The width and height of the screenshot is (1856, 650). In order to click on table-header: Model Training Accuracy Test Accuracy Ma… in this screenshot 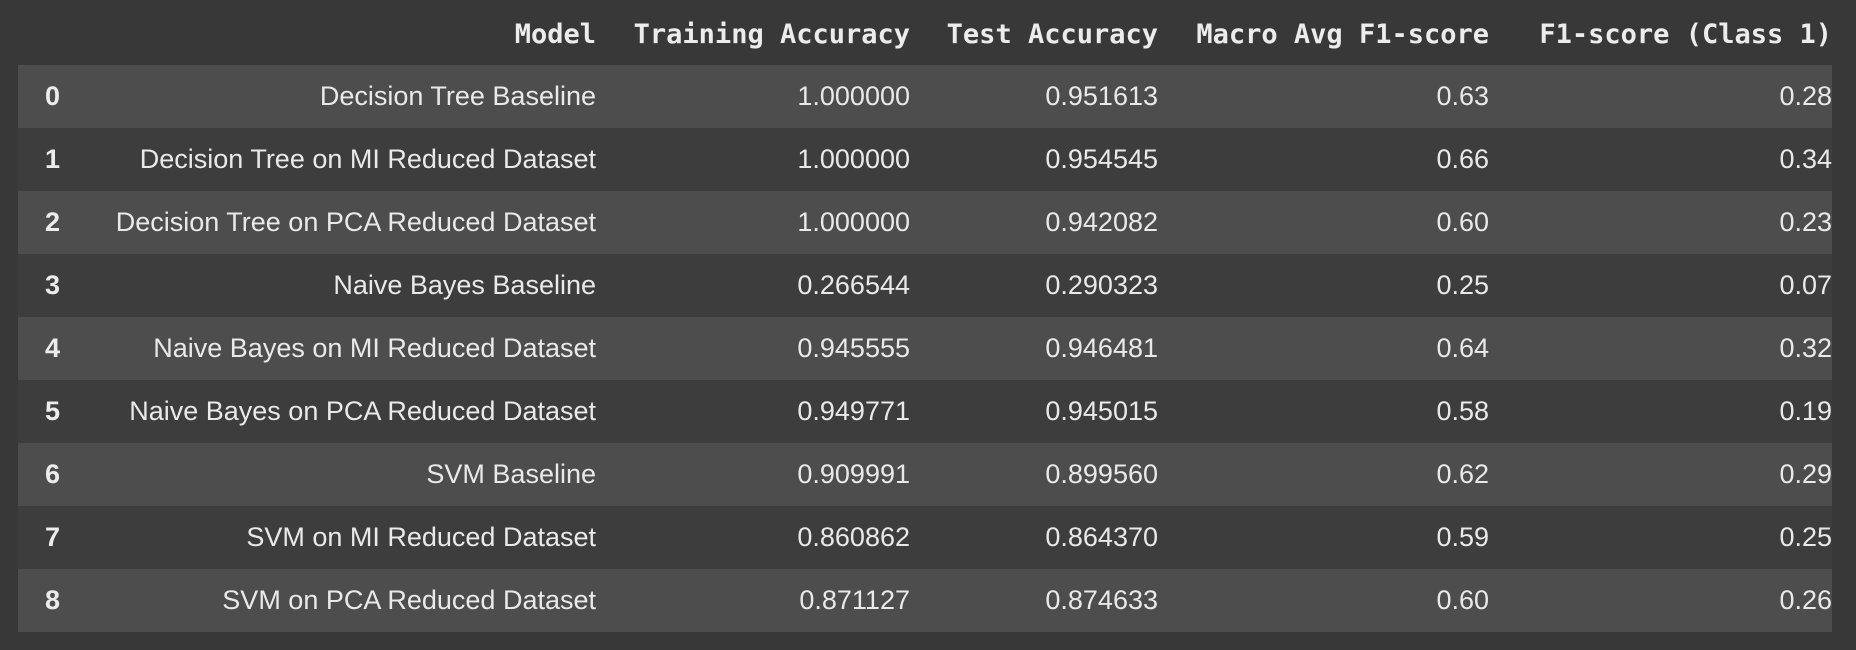, I will do `click(925, 34)`.